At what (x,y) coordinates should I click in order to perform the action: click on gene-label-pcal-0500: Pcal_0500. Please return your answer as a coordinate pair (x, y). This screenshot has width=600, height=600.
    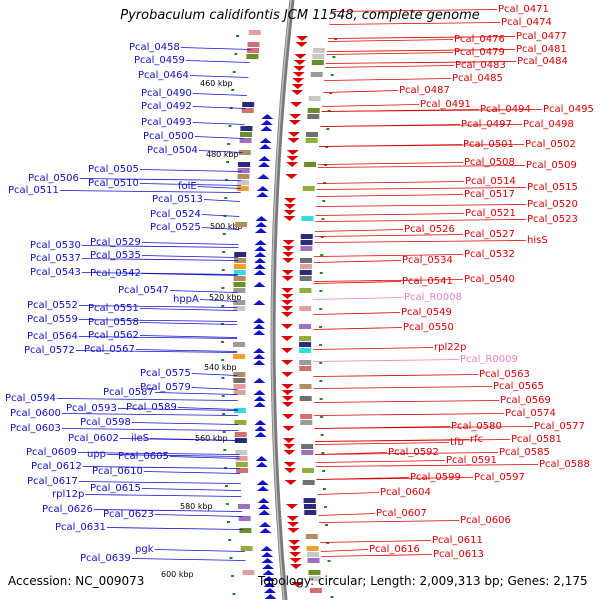
    Looking at the image, I should click on (168, 136).